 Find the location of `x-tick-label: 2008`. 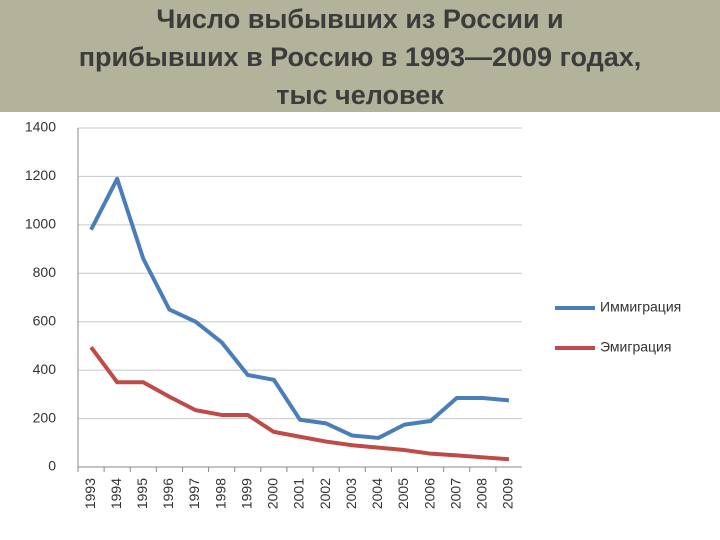

x-tick-label: 2008 is located at coordinates (482, 493).